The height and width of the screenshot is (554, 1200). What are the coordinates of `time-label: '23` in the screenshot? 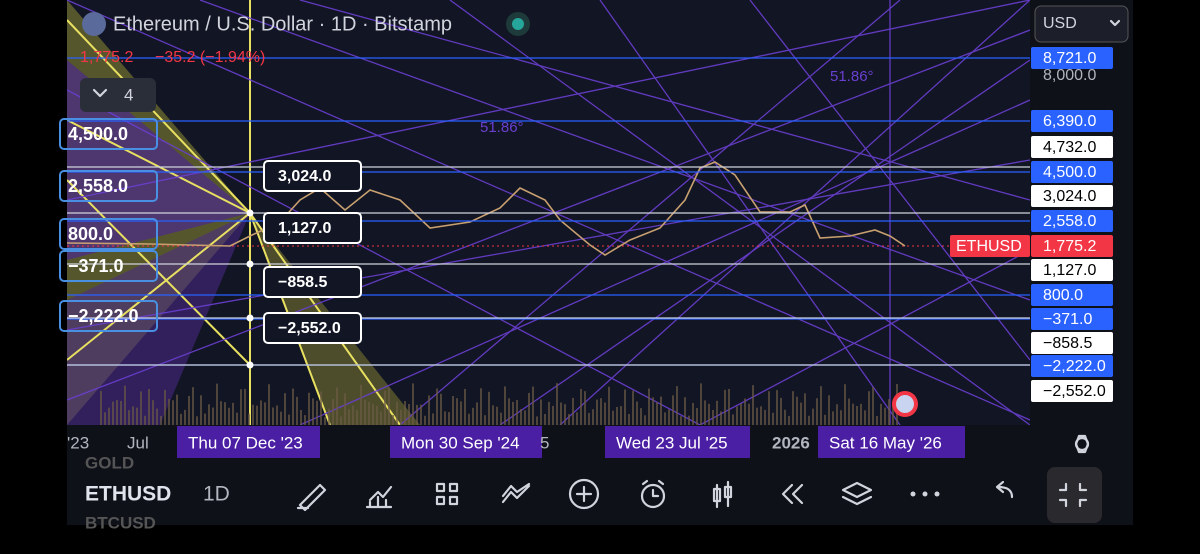 It's located at (78, 442).